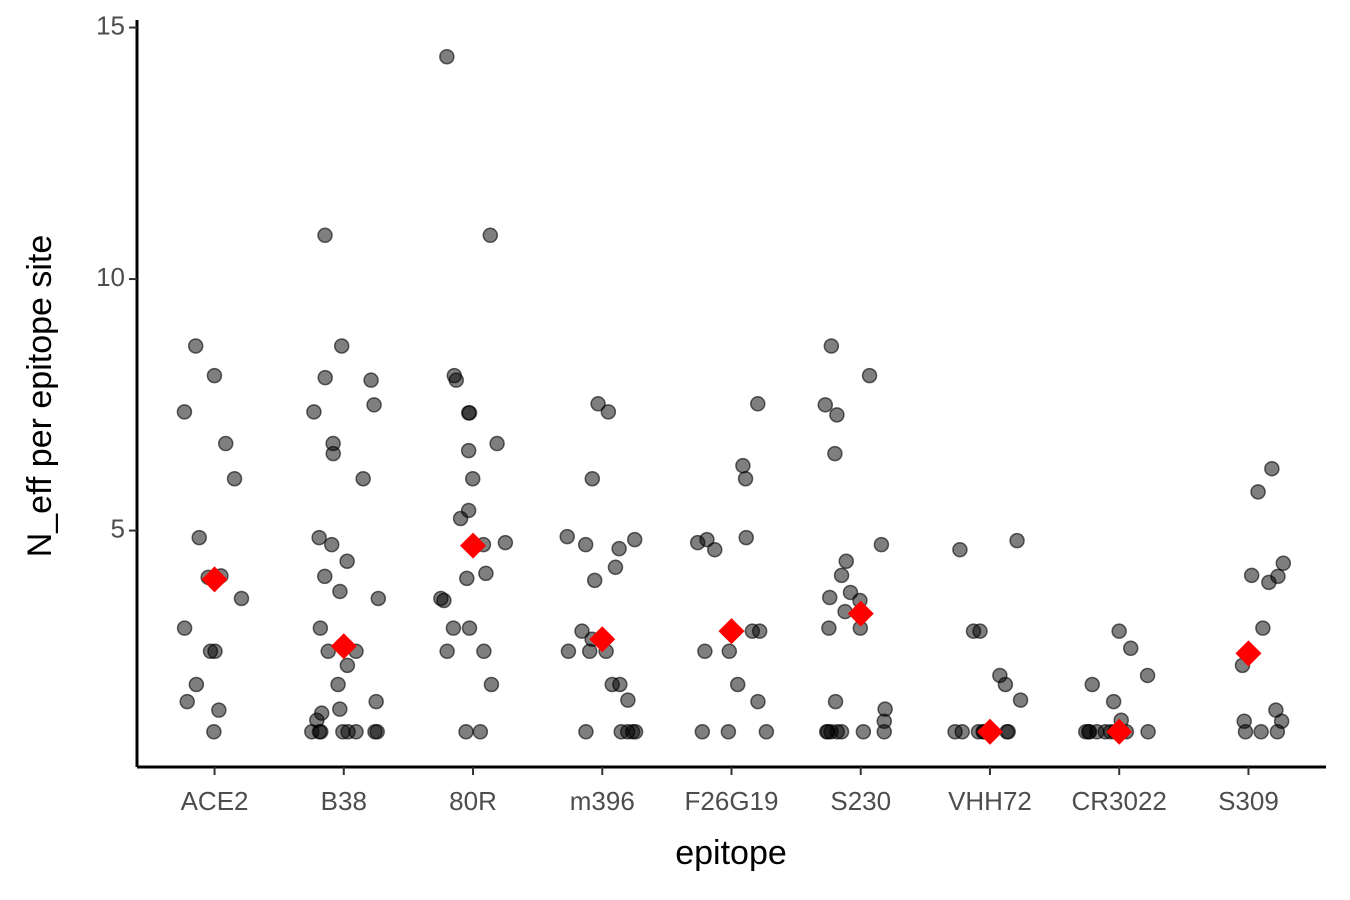 This screenshot has width=1350, height=900. Describe the element at coordinates (110, 25) in the screenshot. I see `y-tick-label: 15` at that location.